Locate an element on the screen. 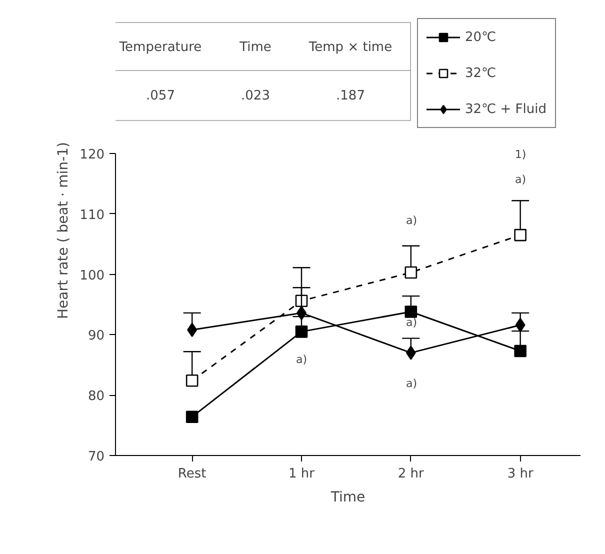 The height and width of the screenshot is (554, 605). y-axis-title: Heart rate ( beat · min-1) is located at coordinates (64, 230).